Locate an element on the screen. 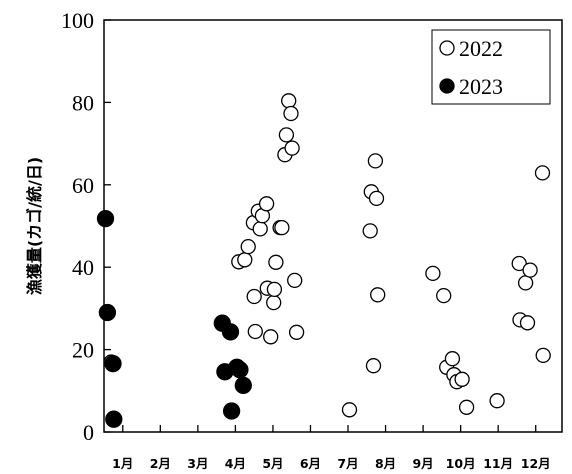 The height and width of the screenshot is (474, 572). x-tick-label: 8月 is located at coordinates (385, 463).